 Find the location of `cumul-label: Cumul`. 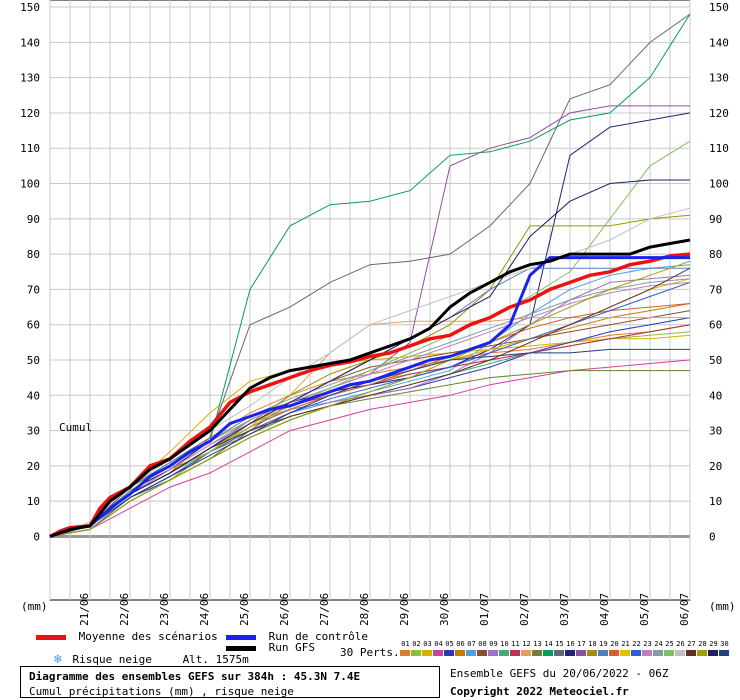

cumul-label: Cumul is located at coordinates (75, 427).